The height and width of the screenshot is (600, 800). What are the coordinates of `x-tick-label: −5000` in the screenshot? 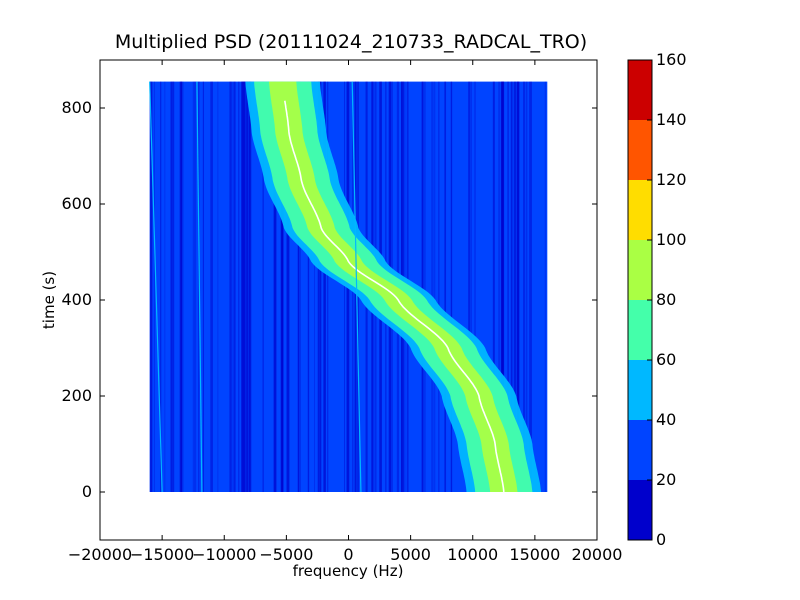 It's located at (286, 554).